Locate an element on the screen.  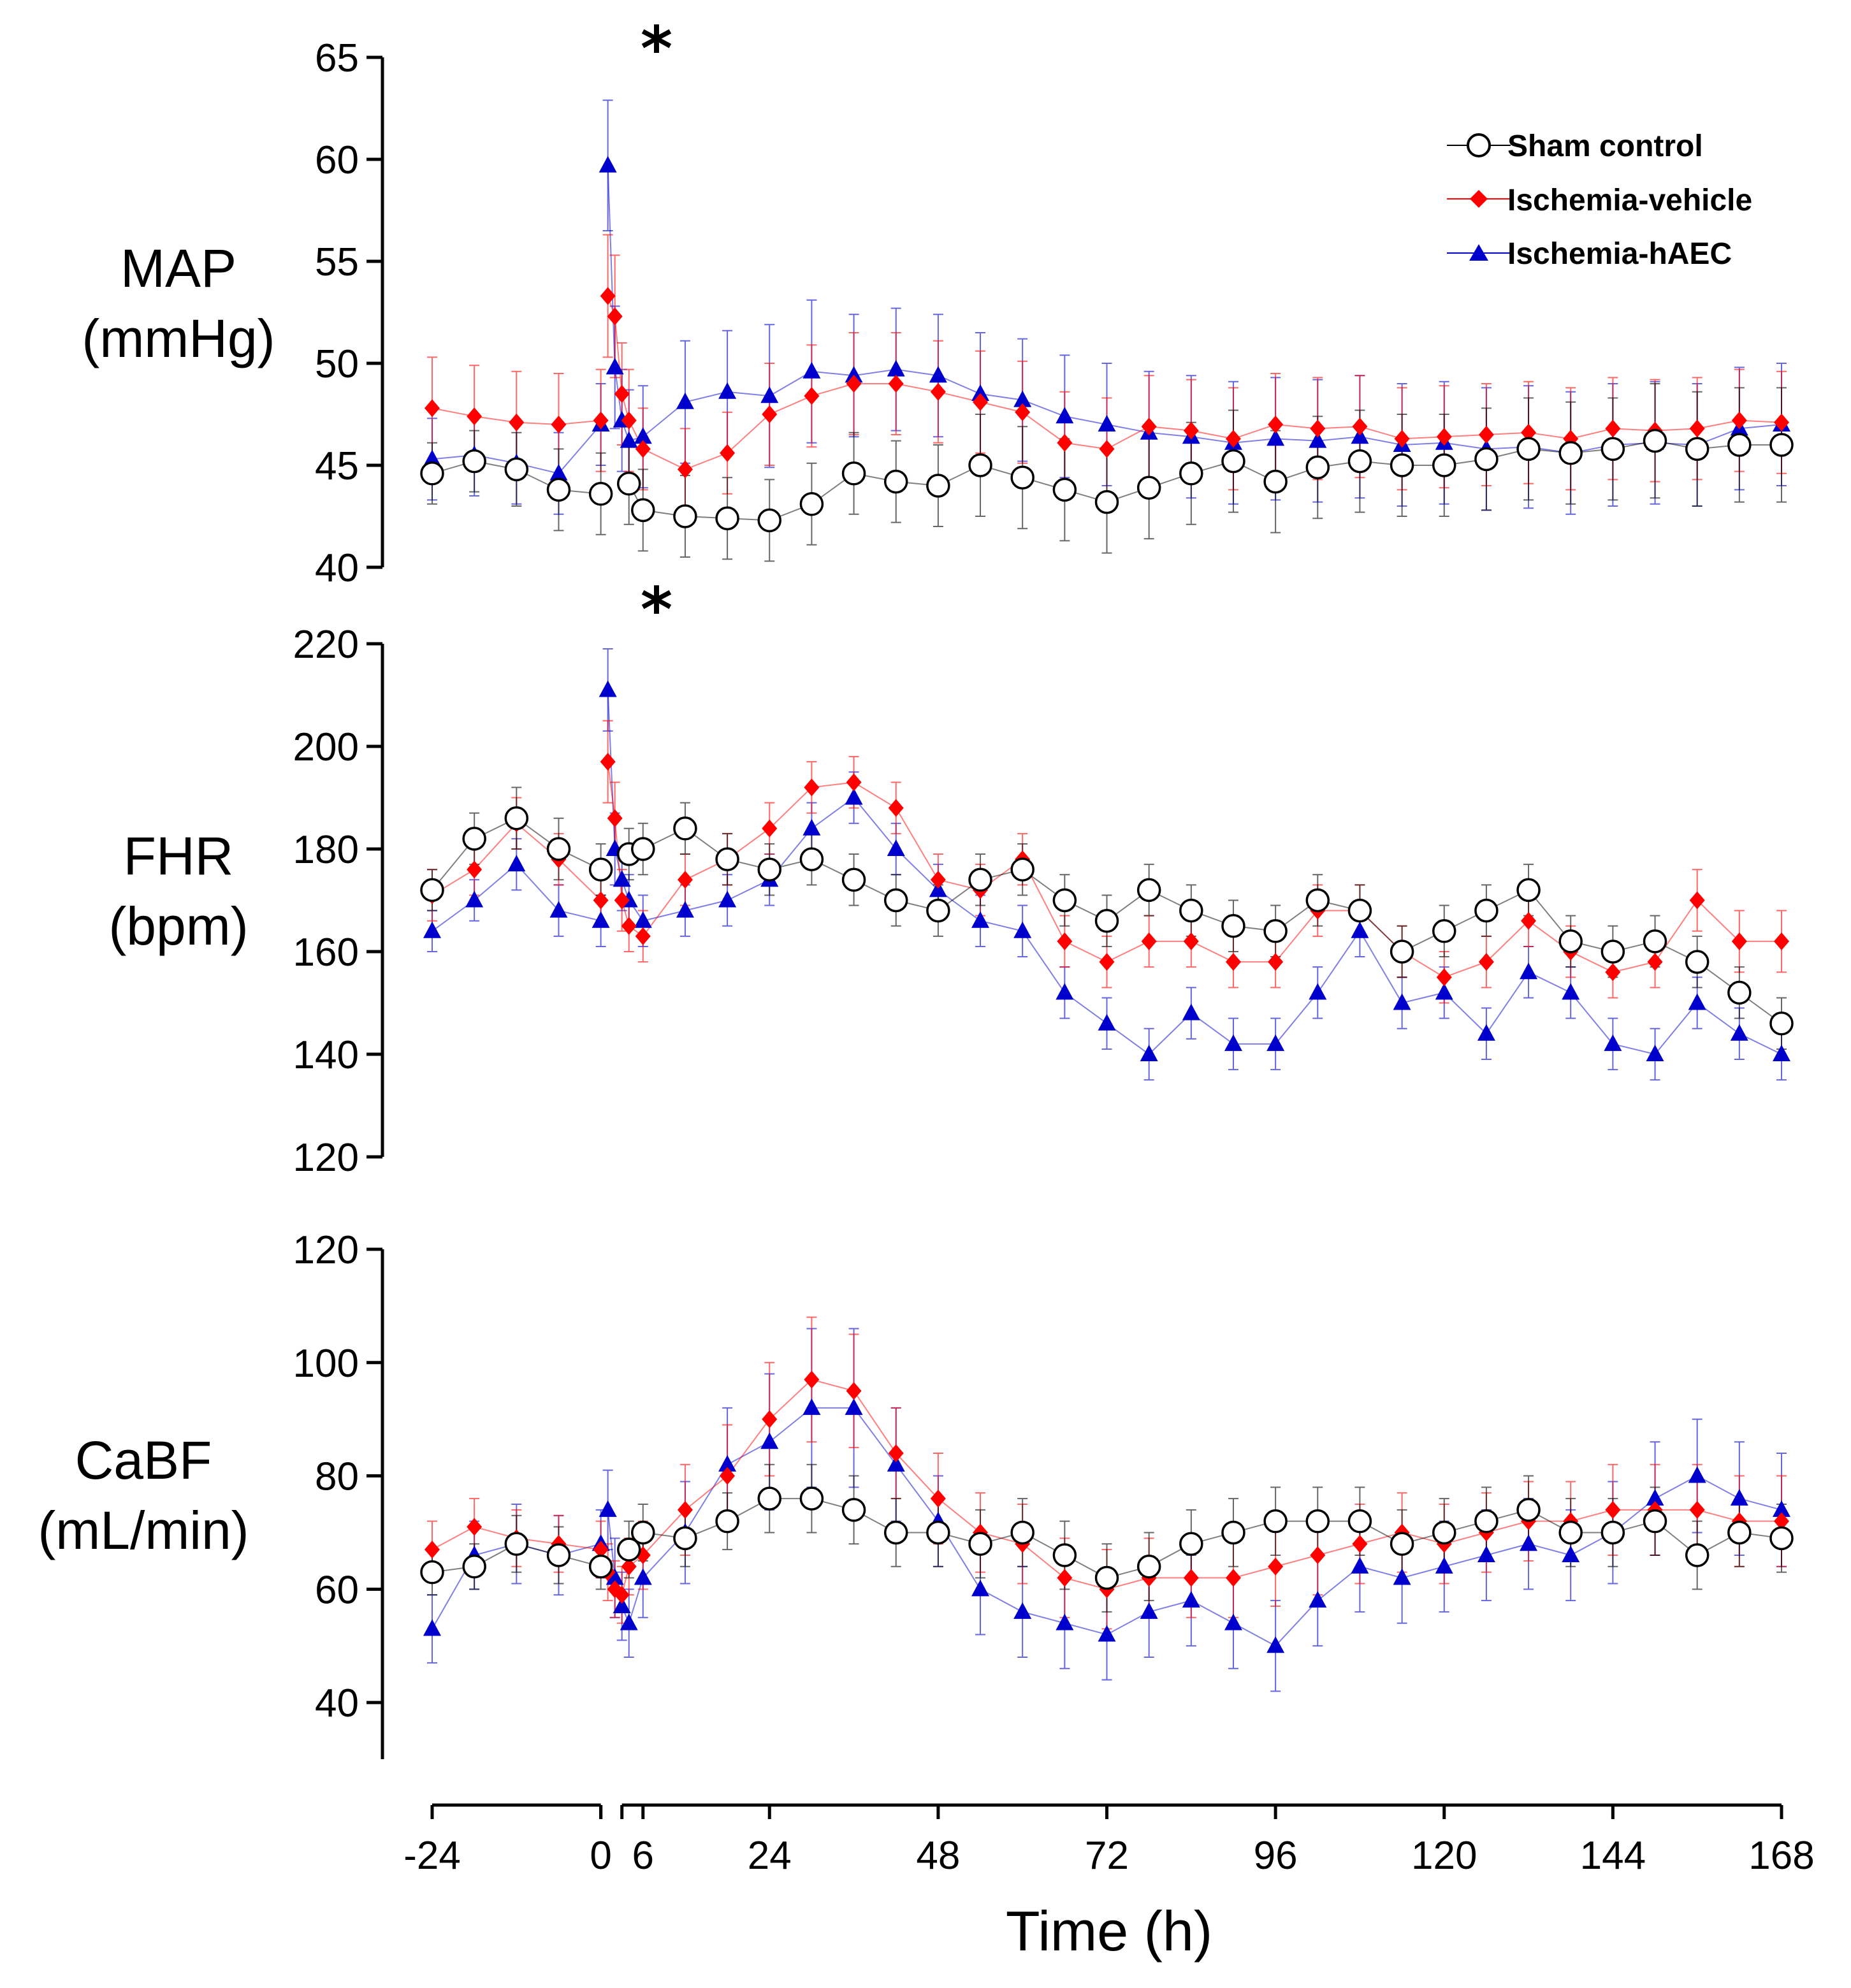
cabf-y-tick-label: 100 is located at coordinates (326, 1364).